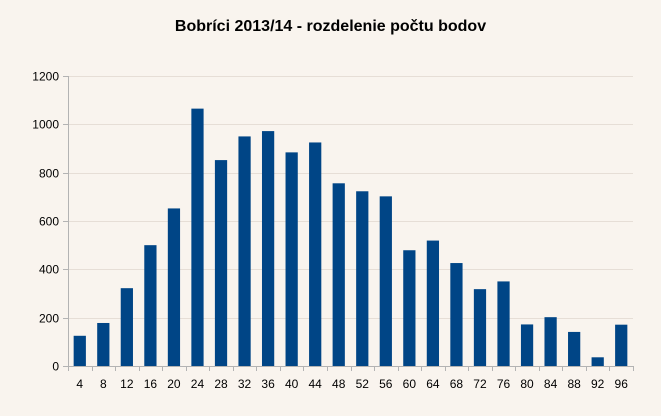 Image resolution: width=661 pixels, height=416 pixels. I want to click on x-tick-label: 8, so click(103, 384).